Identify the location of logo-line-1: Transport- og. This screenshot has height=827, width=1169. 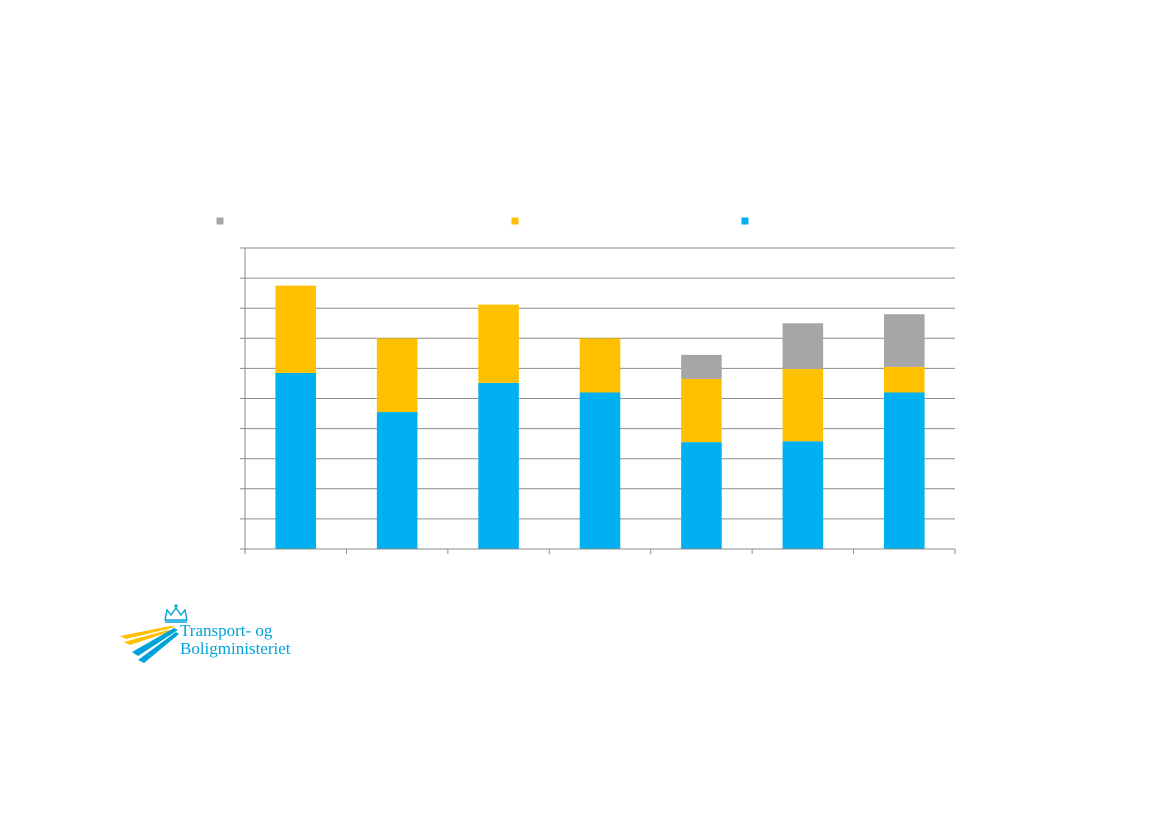
(226, 630).